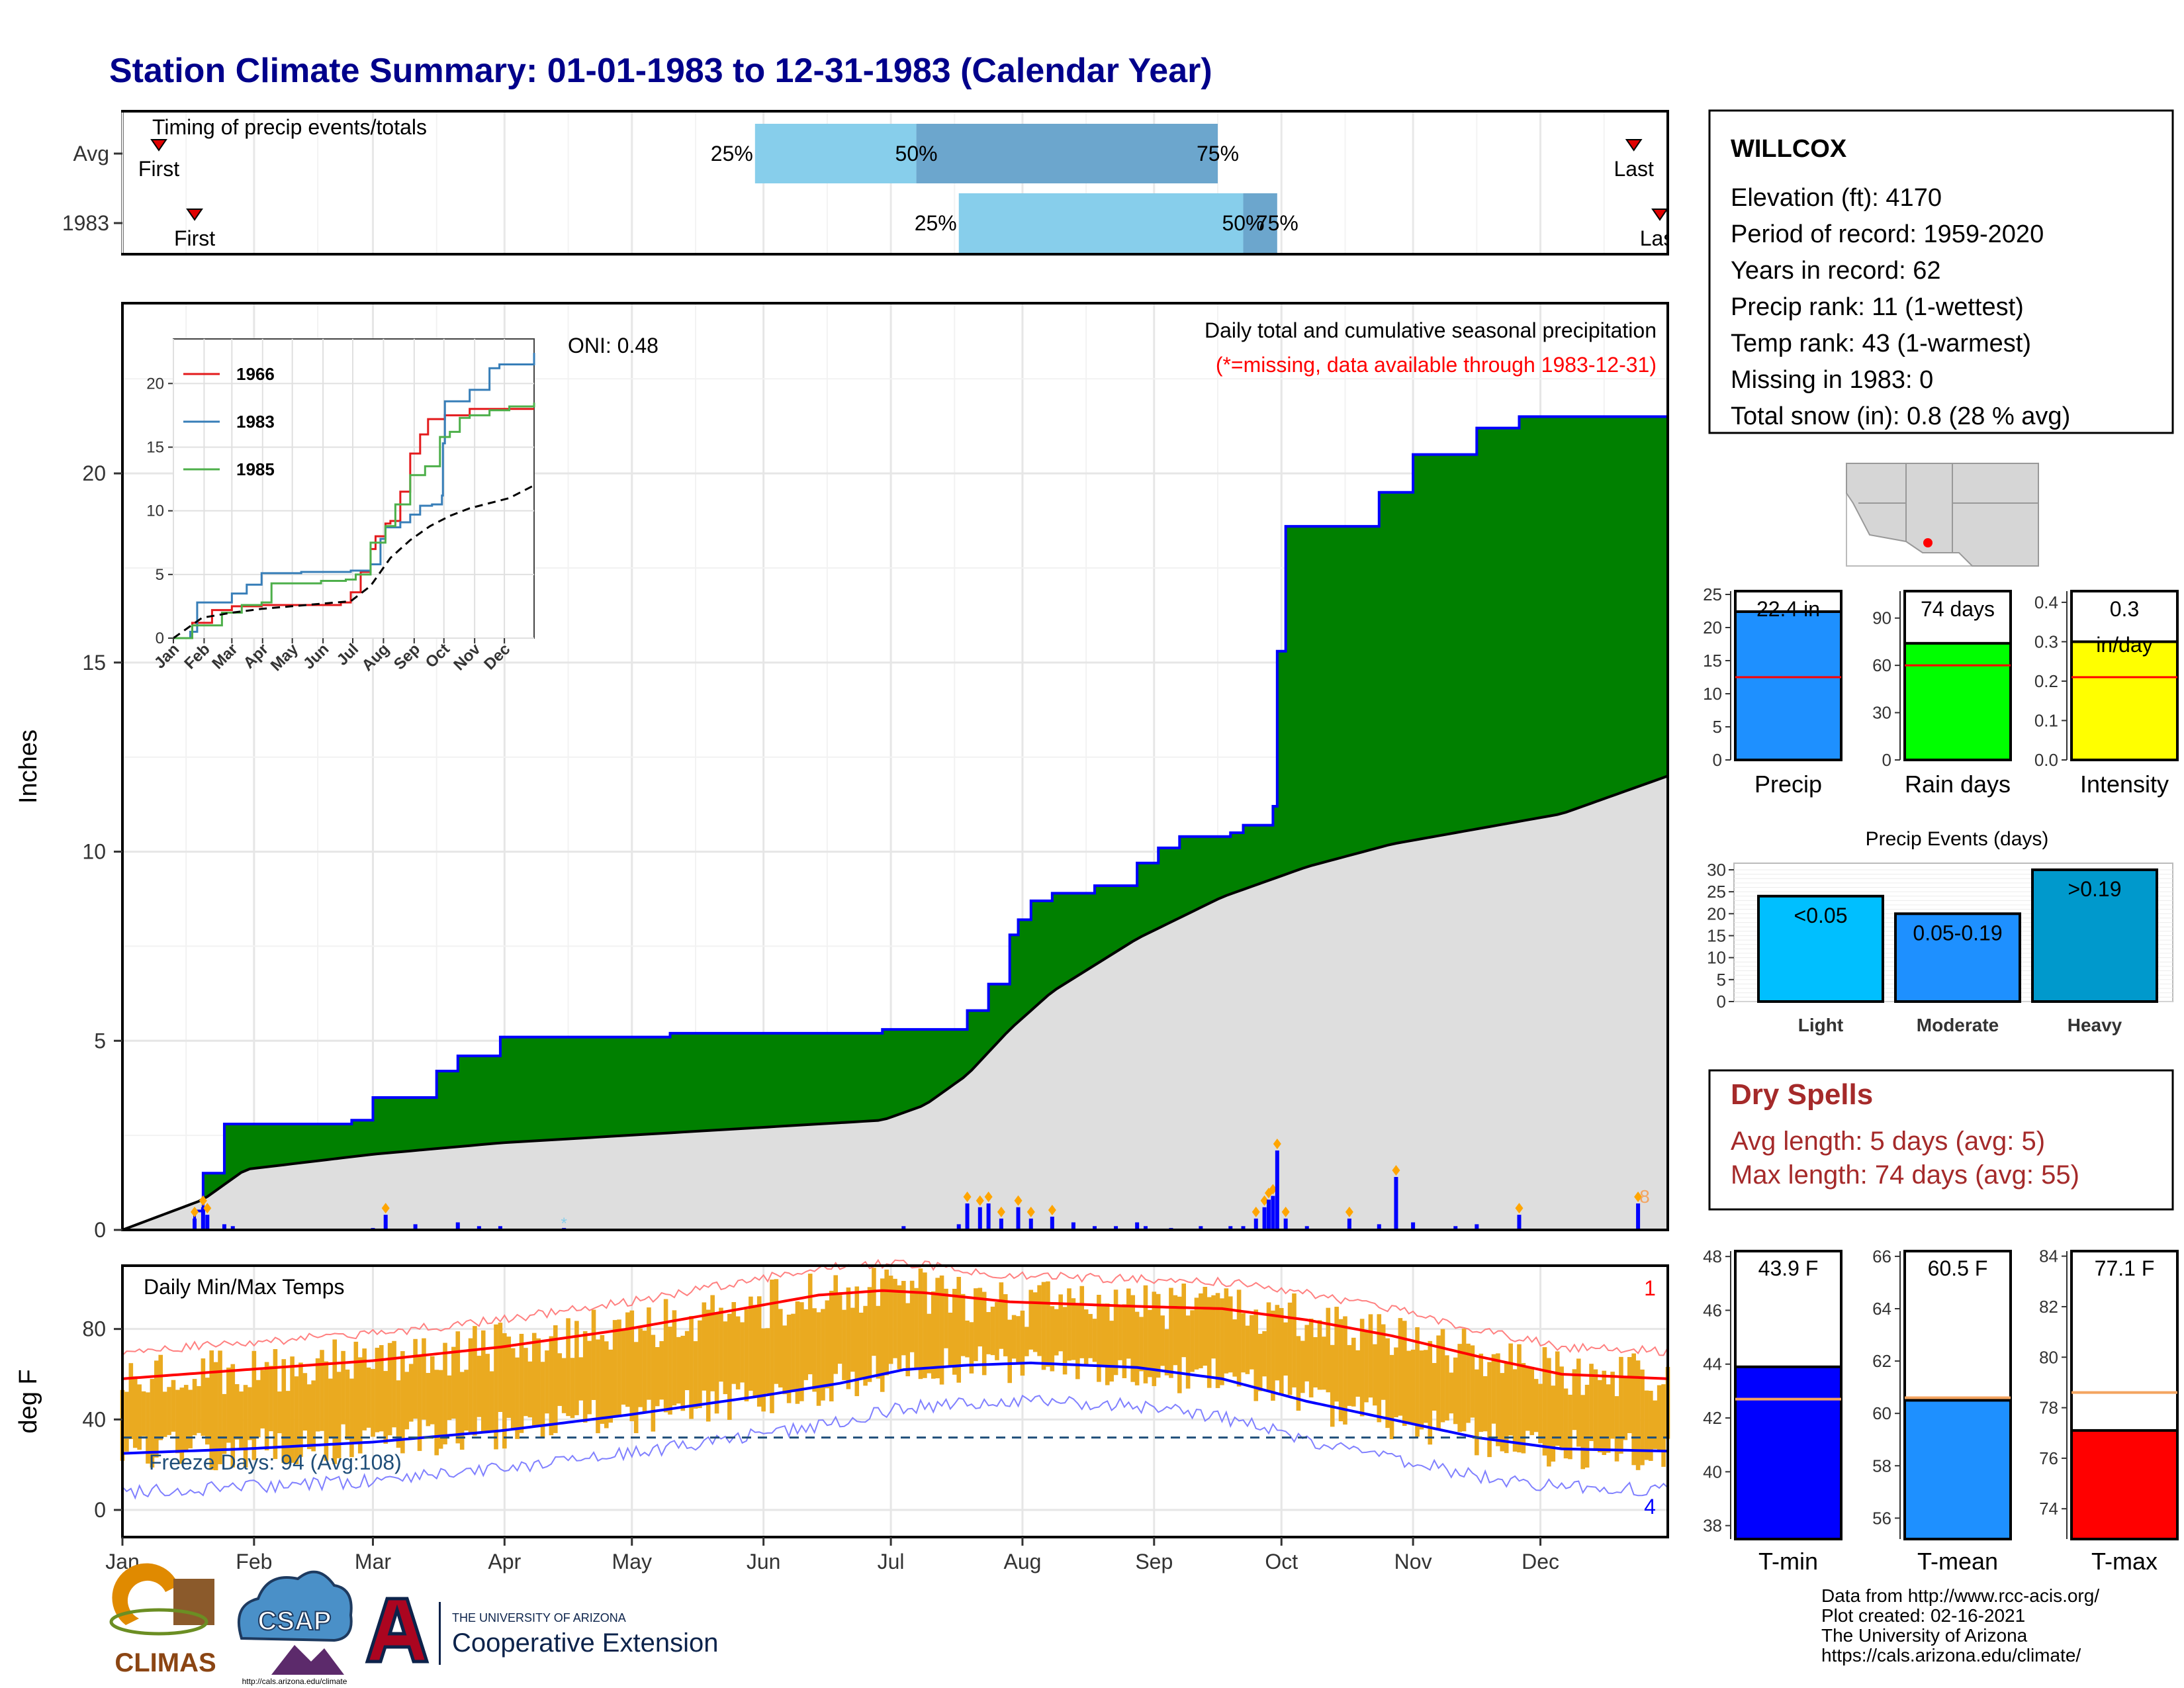 The image size is (2184, 1688). What do you see at coordinates (1951, 1655) in the screenshot?
I see `footer-url: https://cals.arizona.edu/climate/` at bounding box center [1951, 1655].